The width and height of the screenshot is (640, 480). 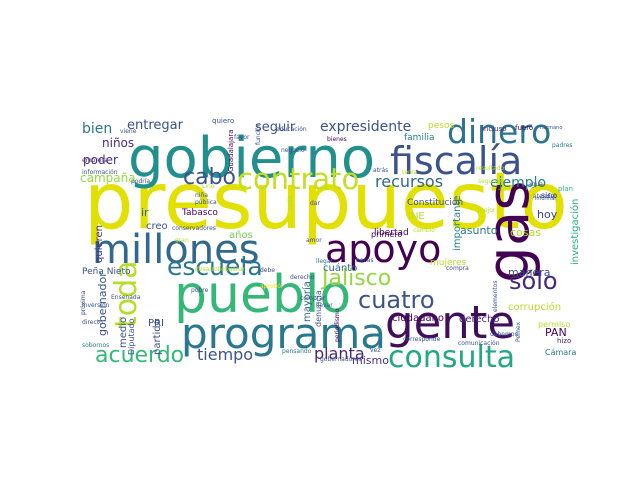 I want to click on cloud-word: podría, so click(x=140, y=181).